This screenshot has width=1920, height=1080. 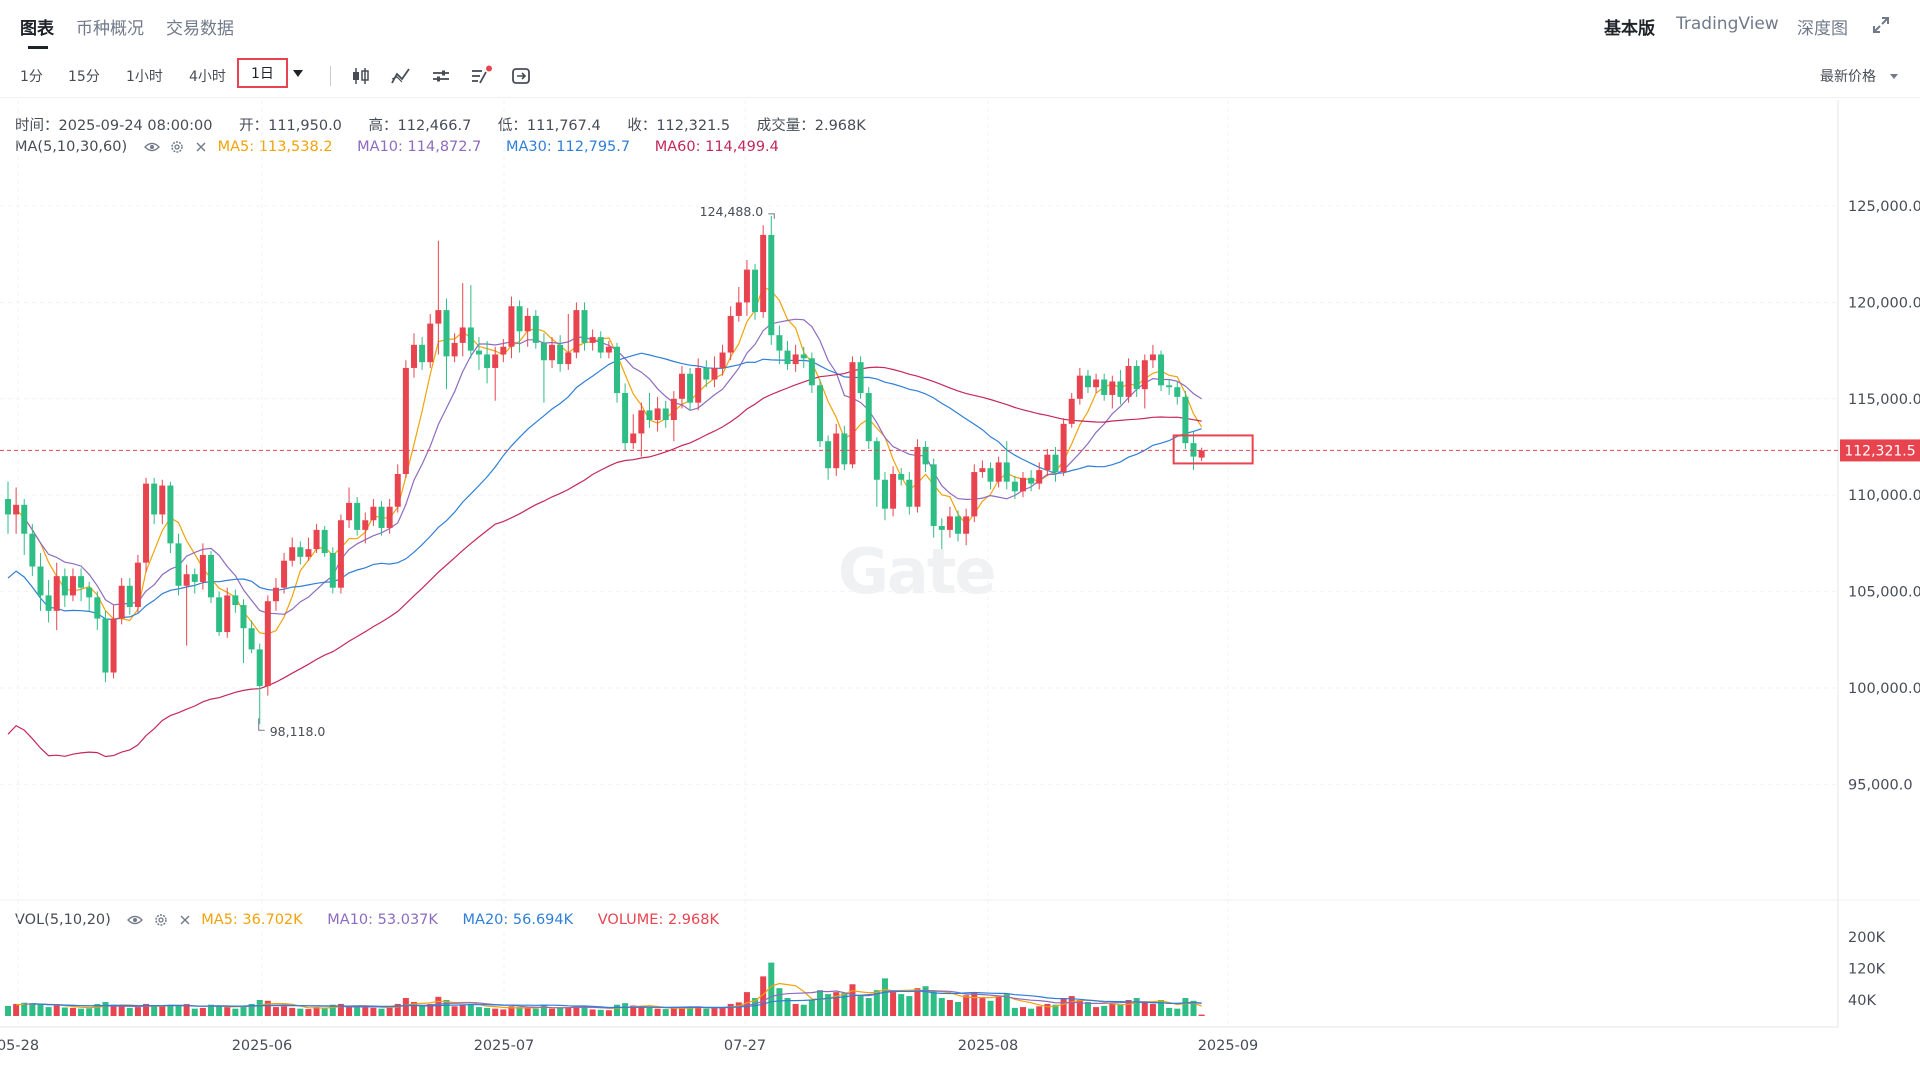 What do you see at coordinates (84, 77) in the screenshot?
I see `interval-15m: 15分` at bounding box center [84, 77].